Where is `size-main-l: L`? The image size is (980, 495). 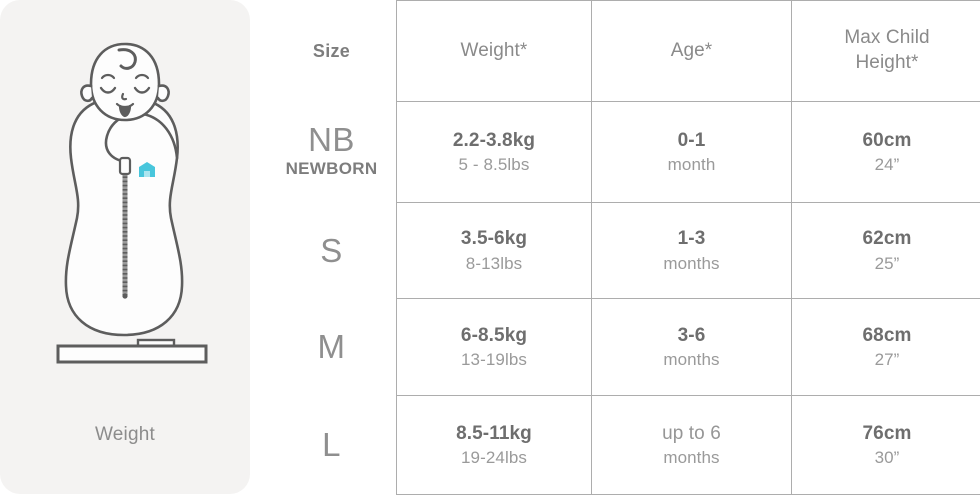 size-main-l: L is located at coordinates (331, 445).